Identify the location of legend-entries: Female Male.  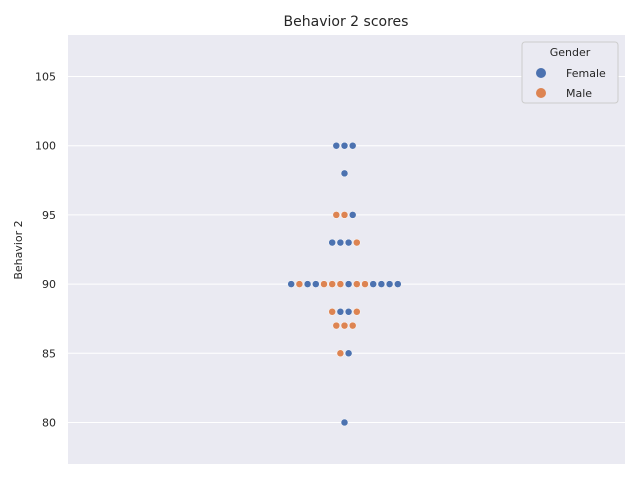
(571, 83).